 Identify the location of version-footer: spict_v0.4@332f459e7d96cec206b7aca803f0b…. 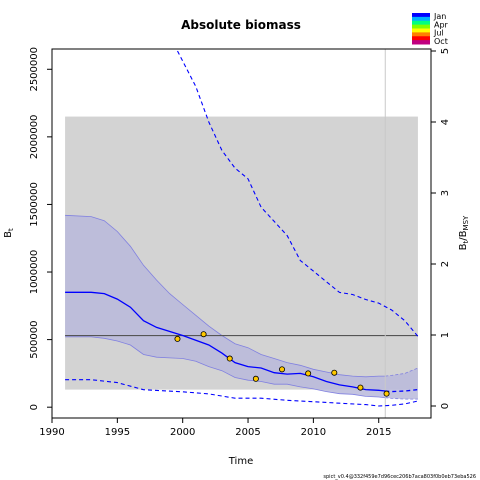
(399, 477).